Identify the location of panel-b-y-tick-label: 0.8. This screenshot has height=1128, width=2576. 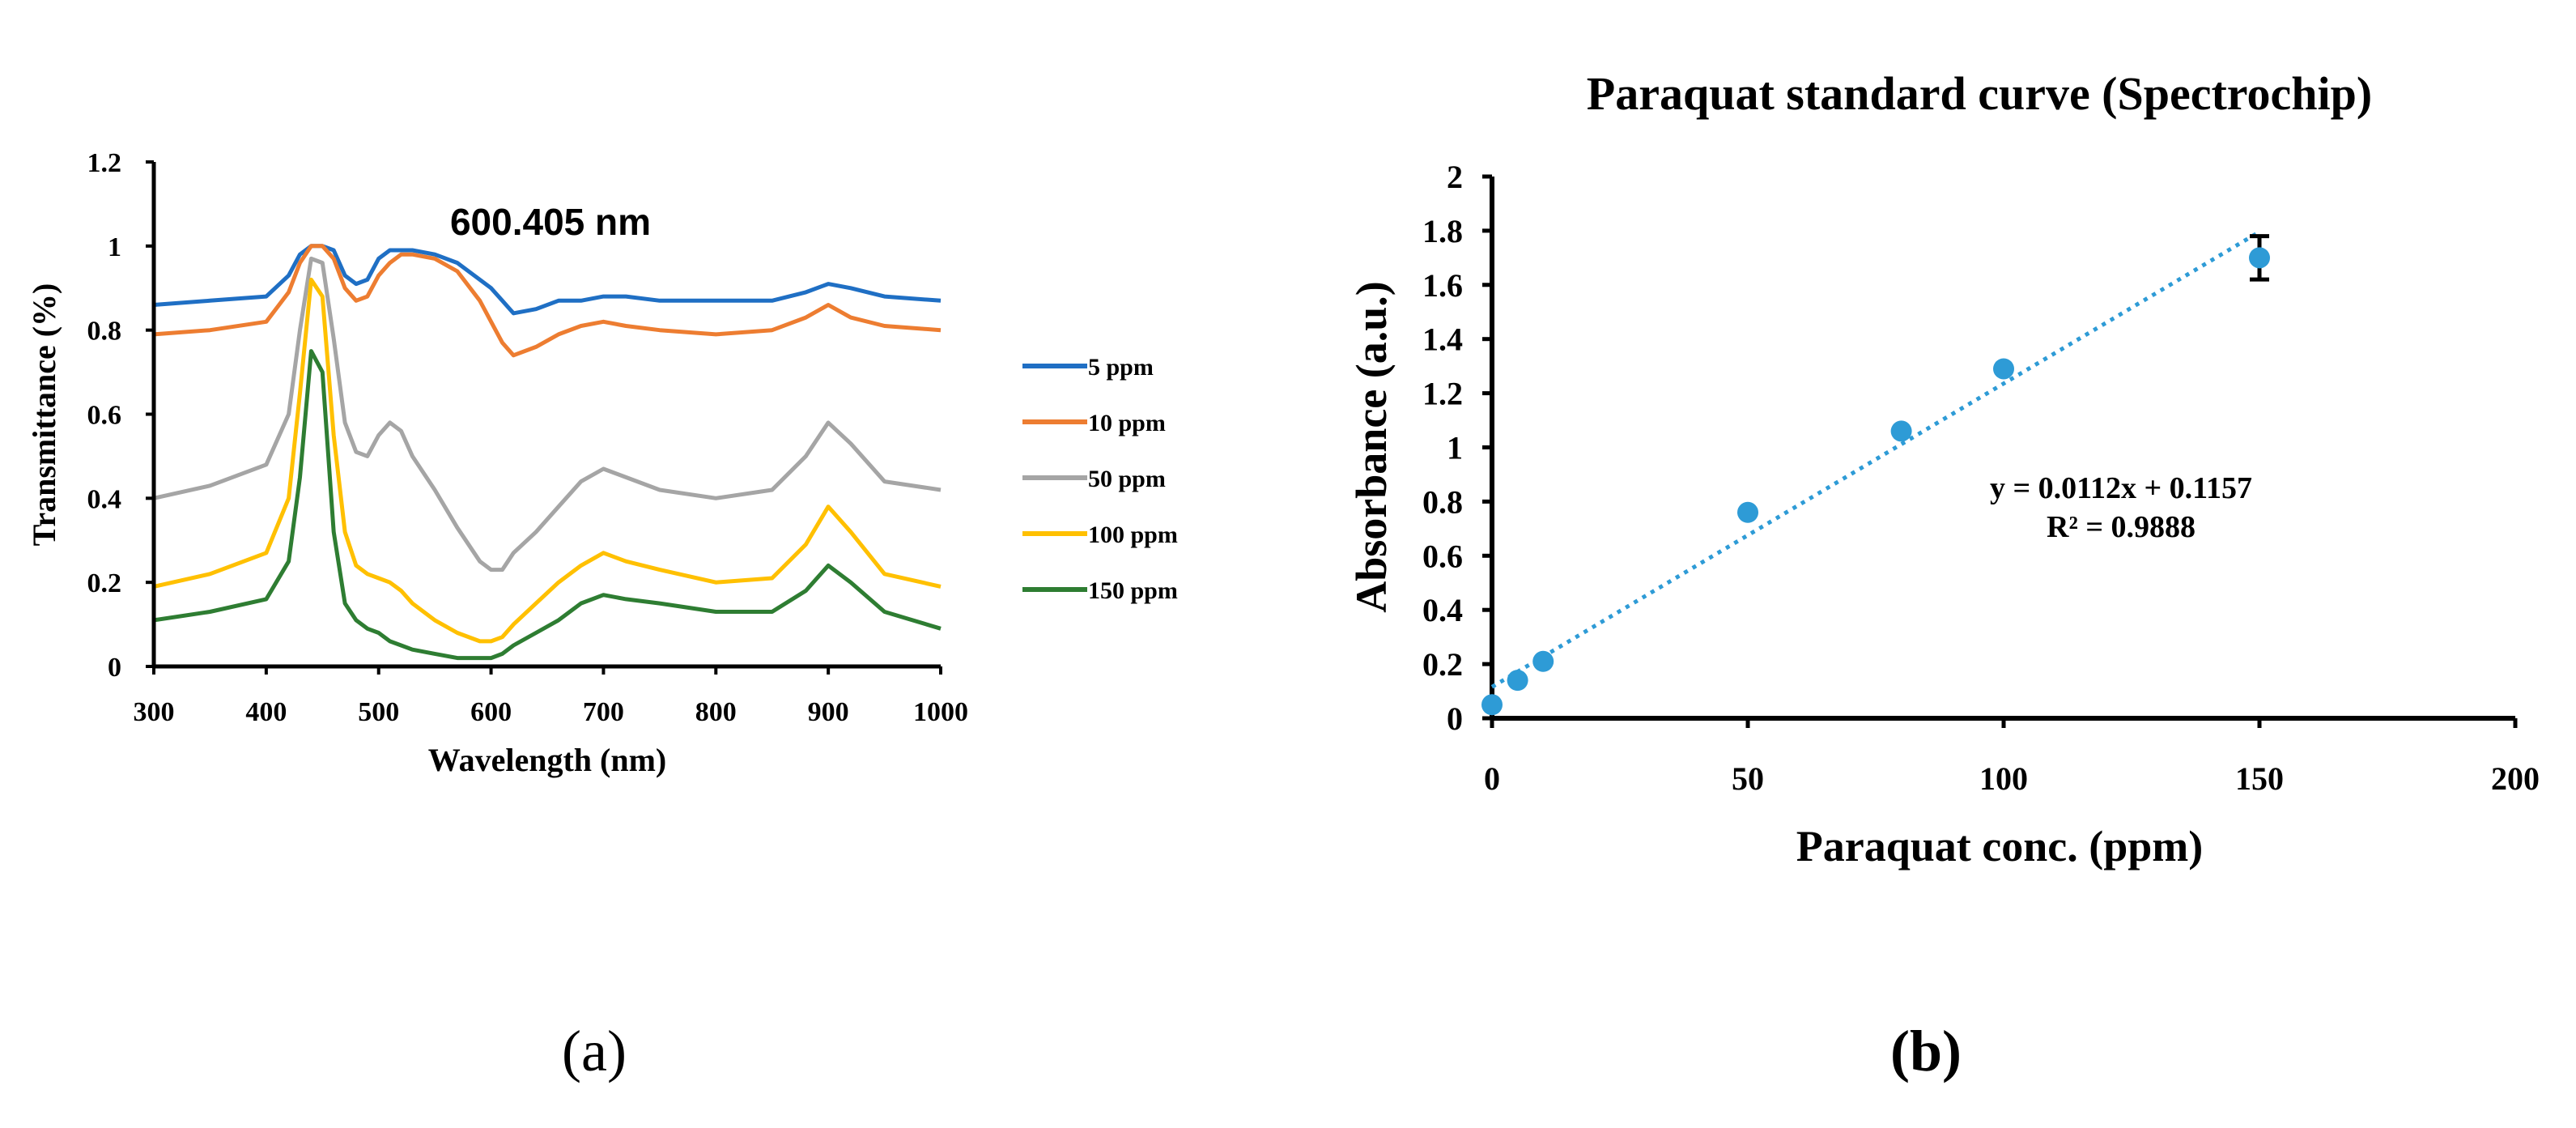
(1442, 501).